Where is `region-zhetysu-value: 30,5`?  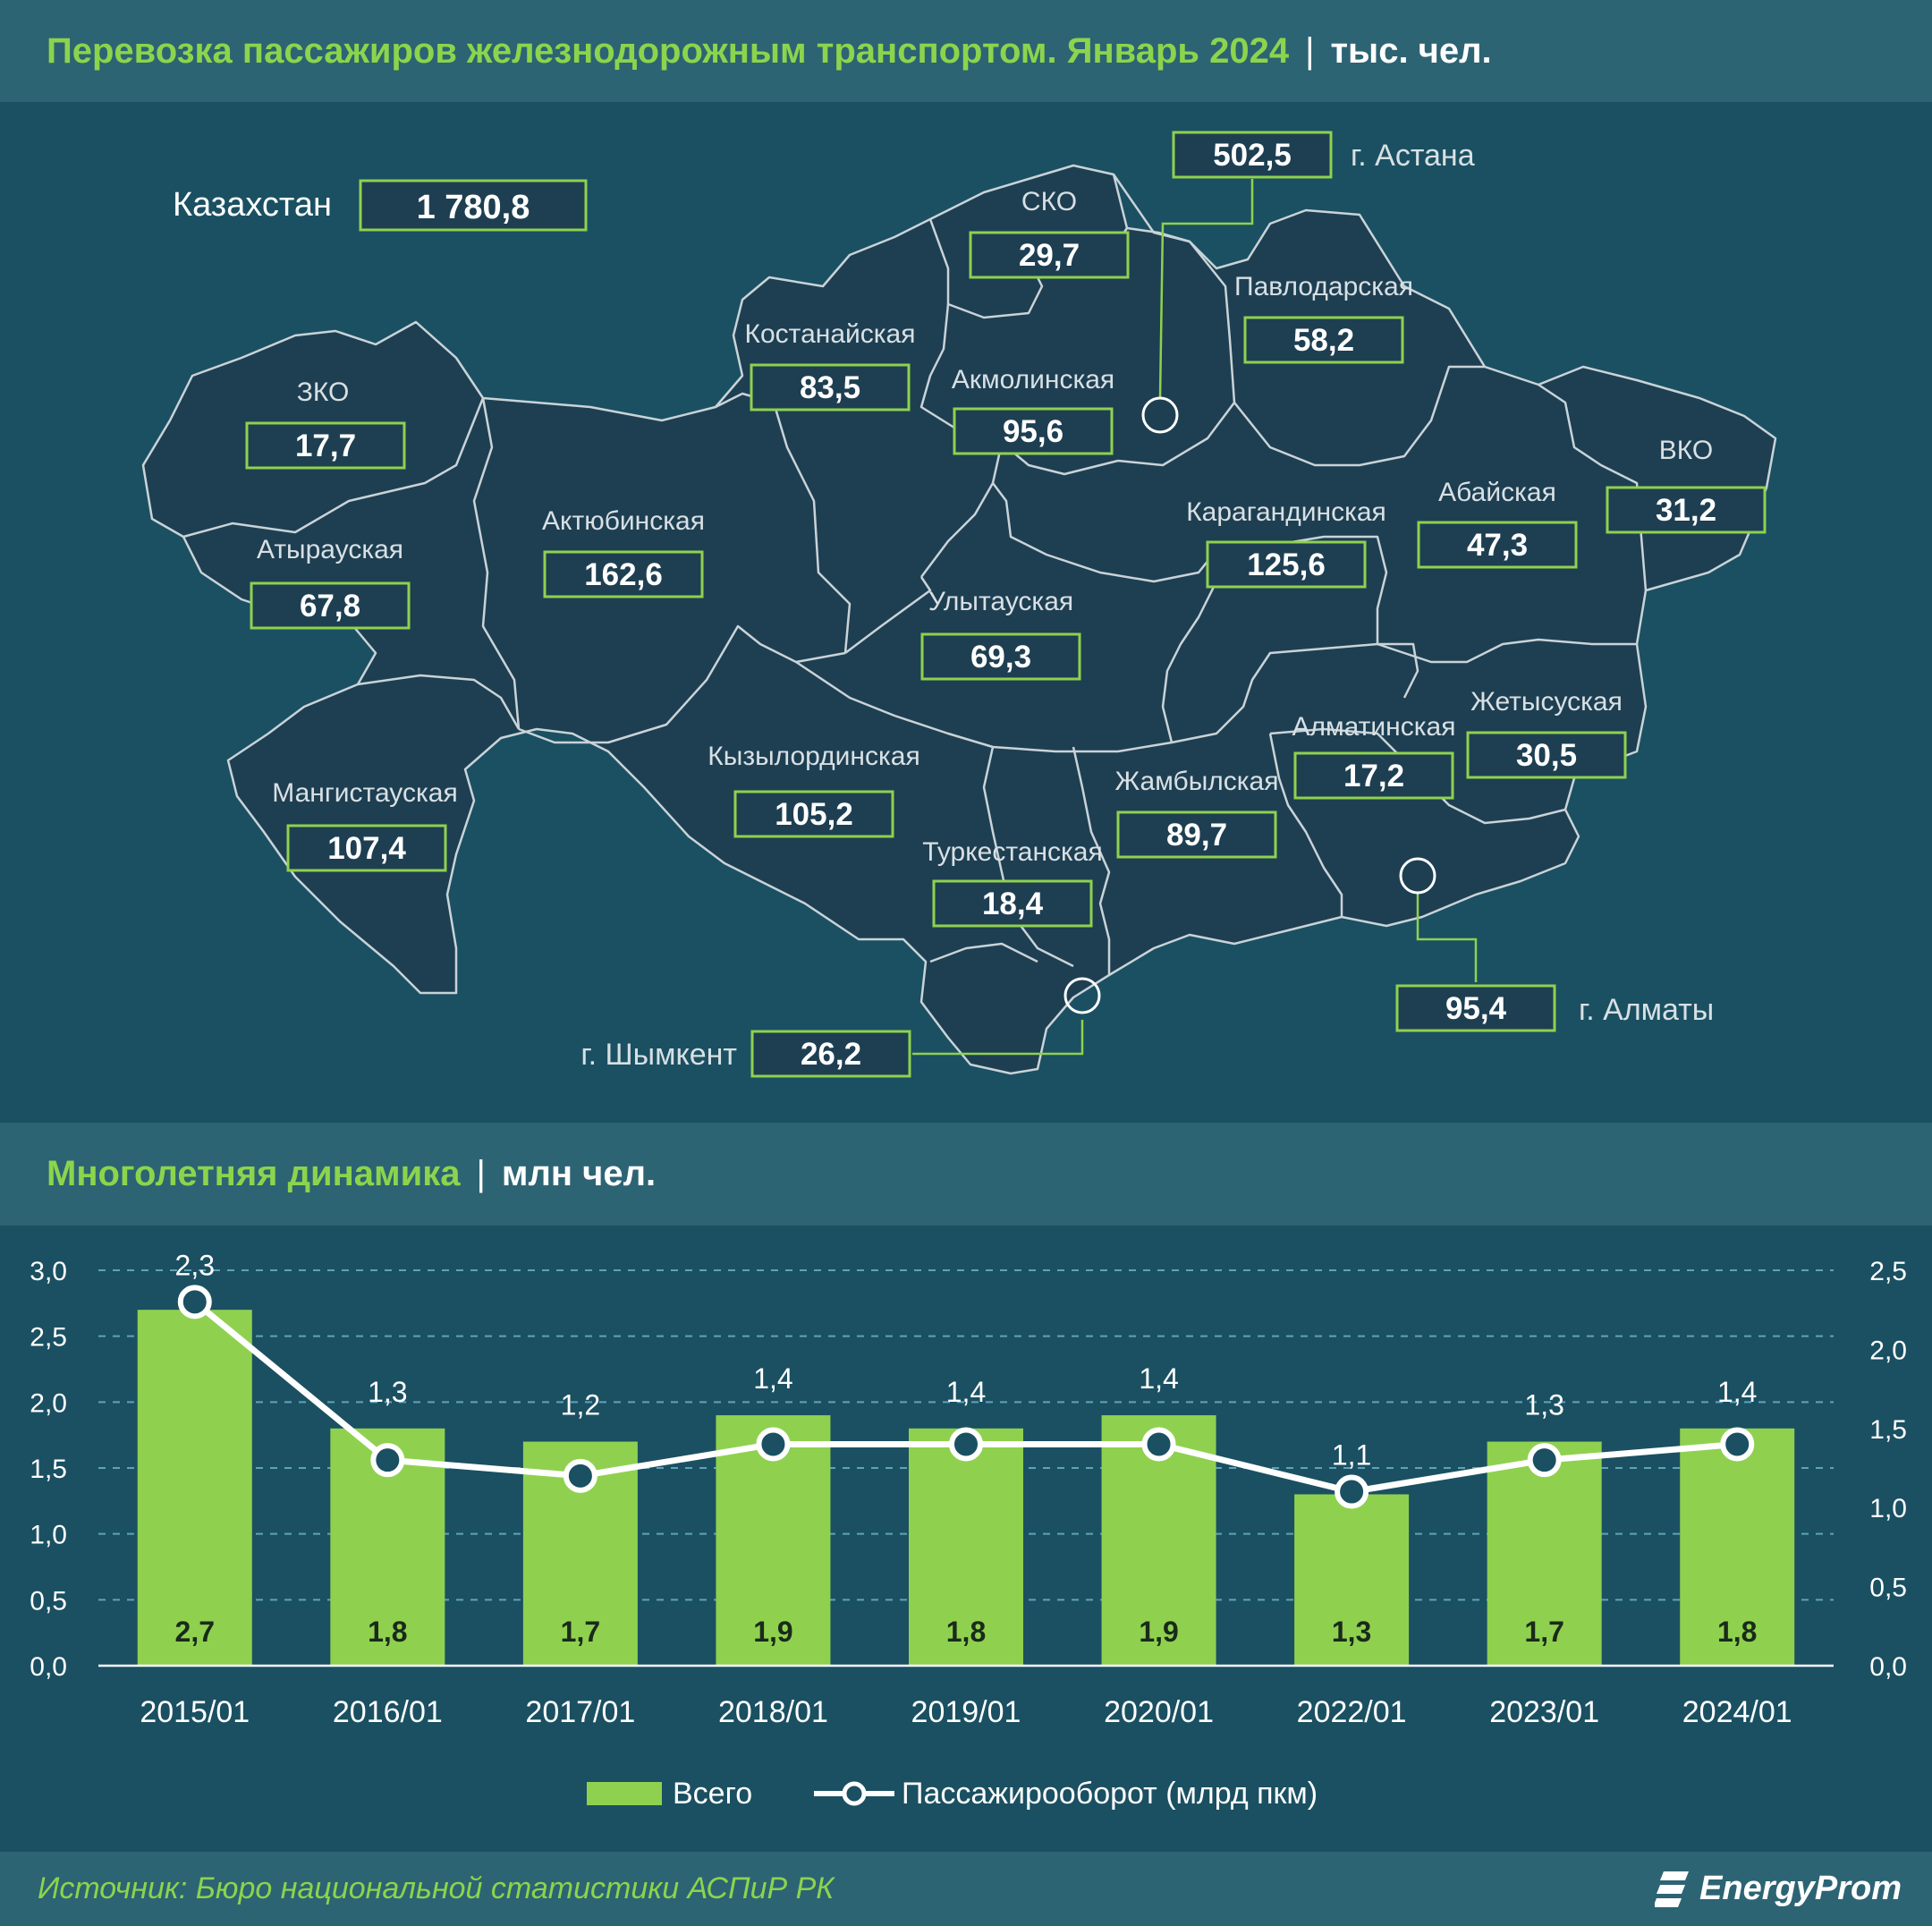
region-zhetysu-value: 30,5 is located at coordinates (1546, 755).